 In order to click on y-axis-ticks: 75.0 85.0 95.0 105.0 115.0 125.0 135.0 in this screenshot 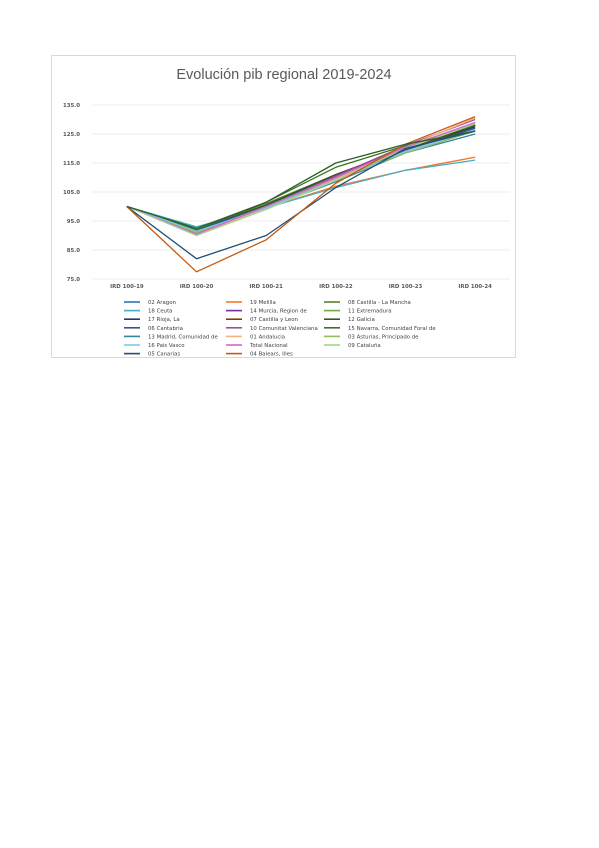, I will do `click(71, 193)`.